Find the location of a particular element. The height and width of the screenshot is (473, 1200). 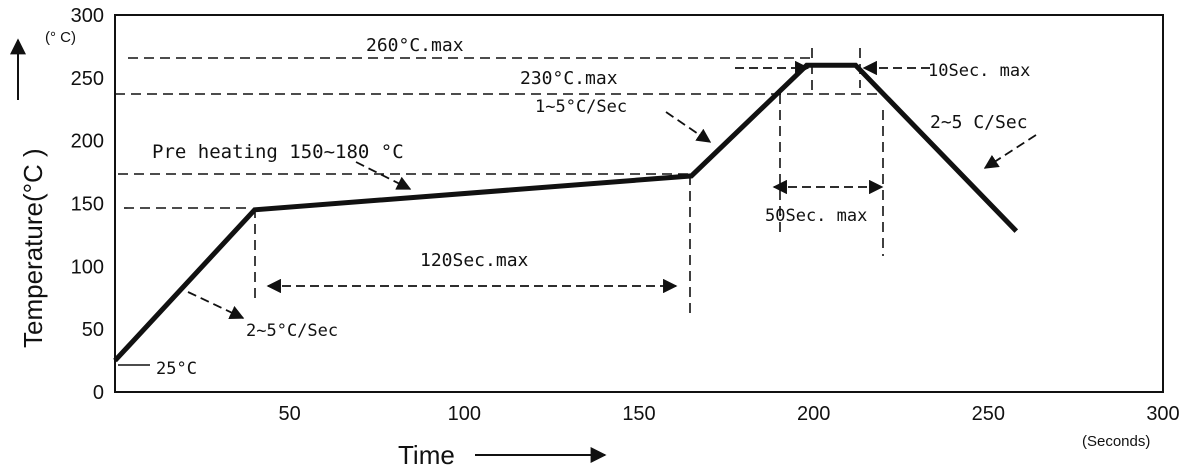

x-tick-label: 100 is located at coordinates (464, 414).